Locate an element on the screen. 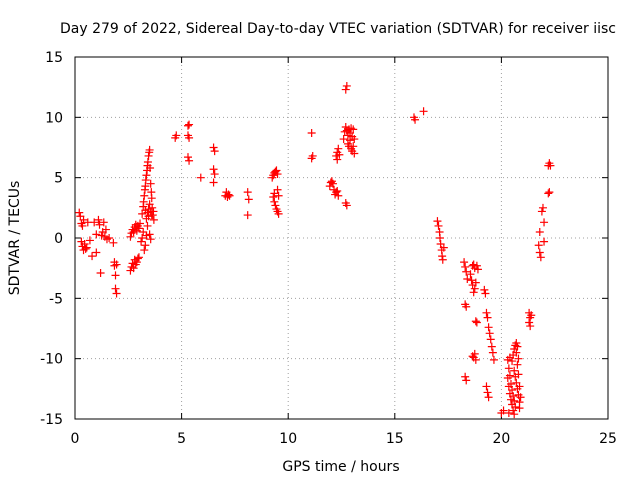  x-tick-labels: 0 5 10 15 20 25 is located at coordinates (344, 439).